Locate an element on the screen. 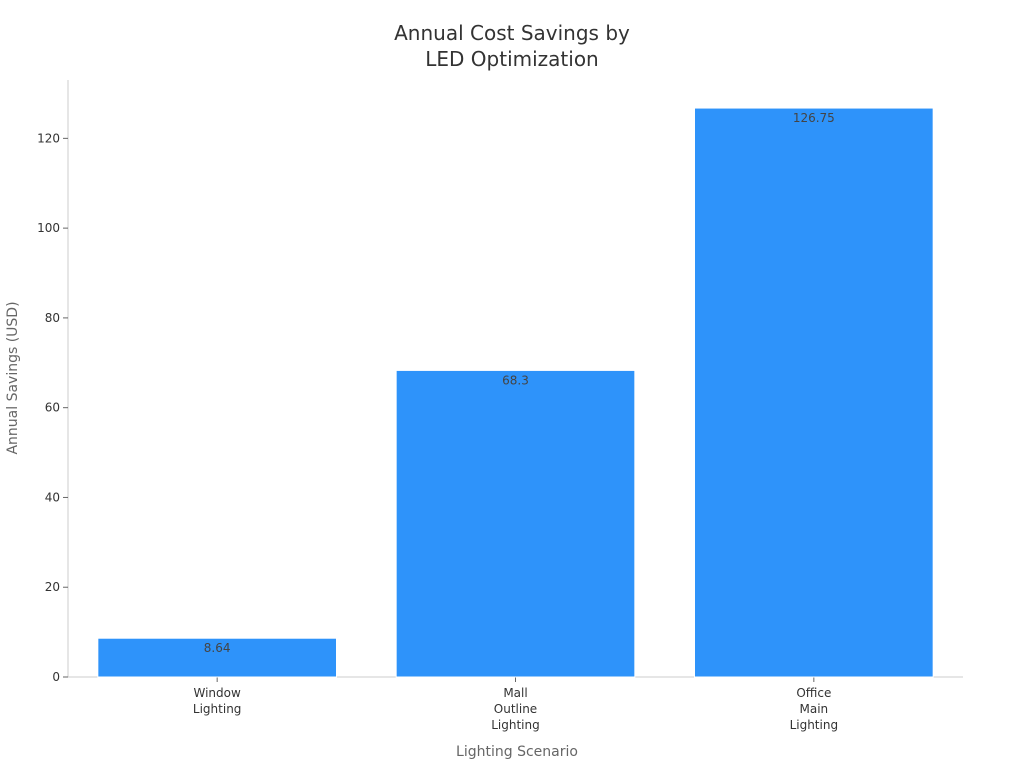  y-tick-label: 120 is located at coordinates (48, 138).